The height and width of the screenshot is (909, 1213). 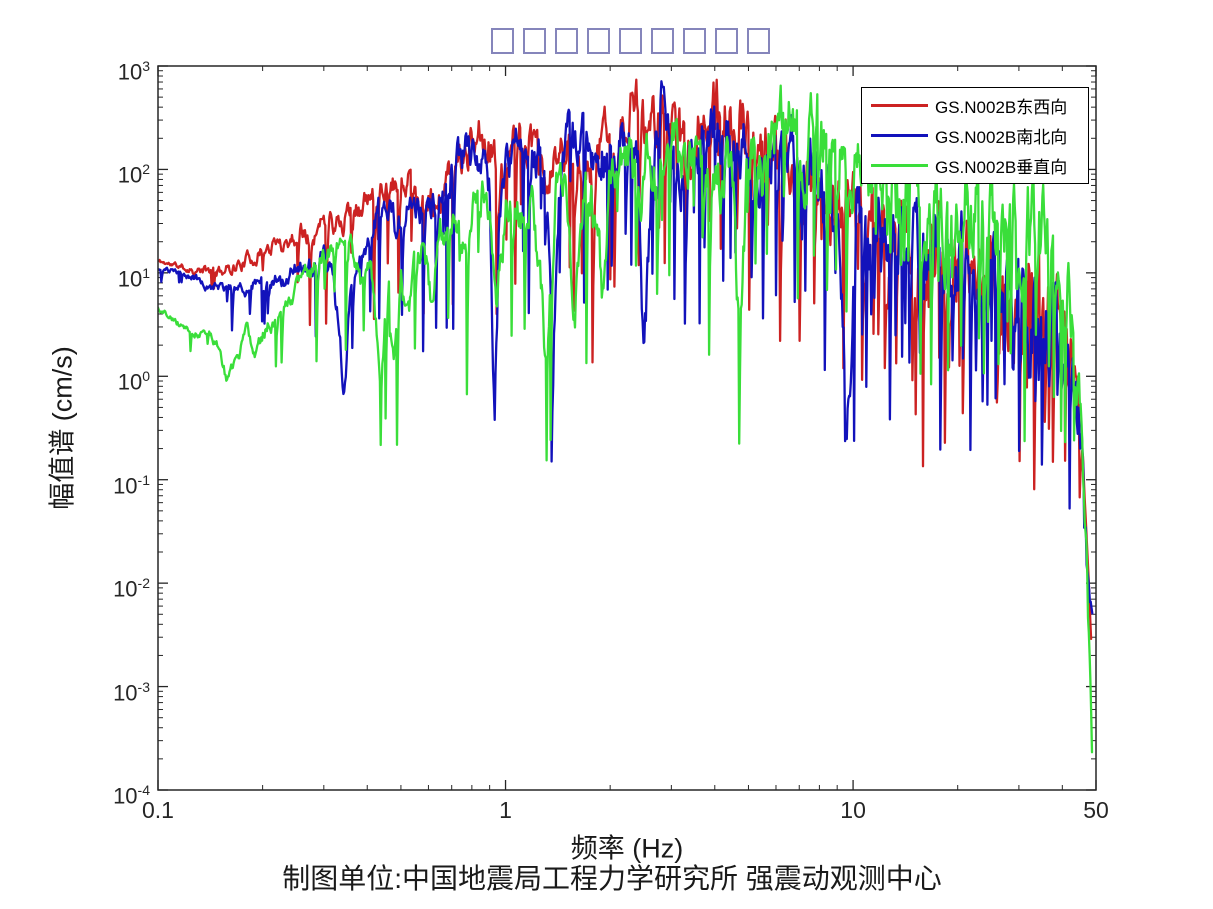 What do you see at coordinates (505, 810) in the screenshot?
I see `x-tick-label: 1` at bounding box center [505, 810].